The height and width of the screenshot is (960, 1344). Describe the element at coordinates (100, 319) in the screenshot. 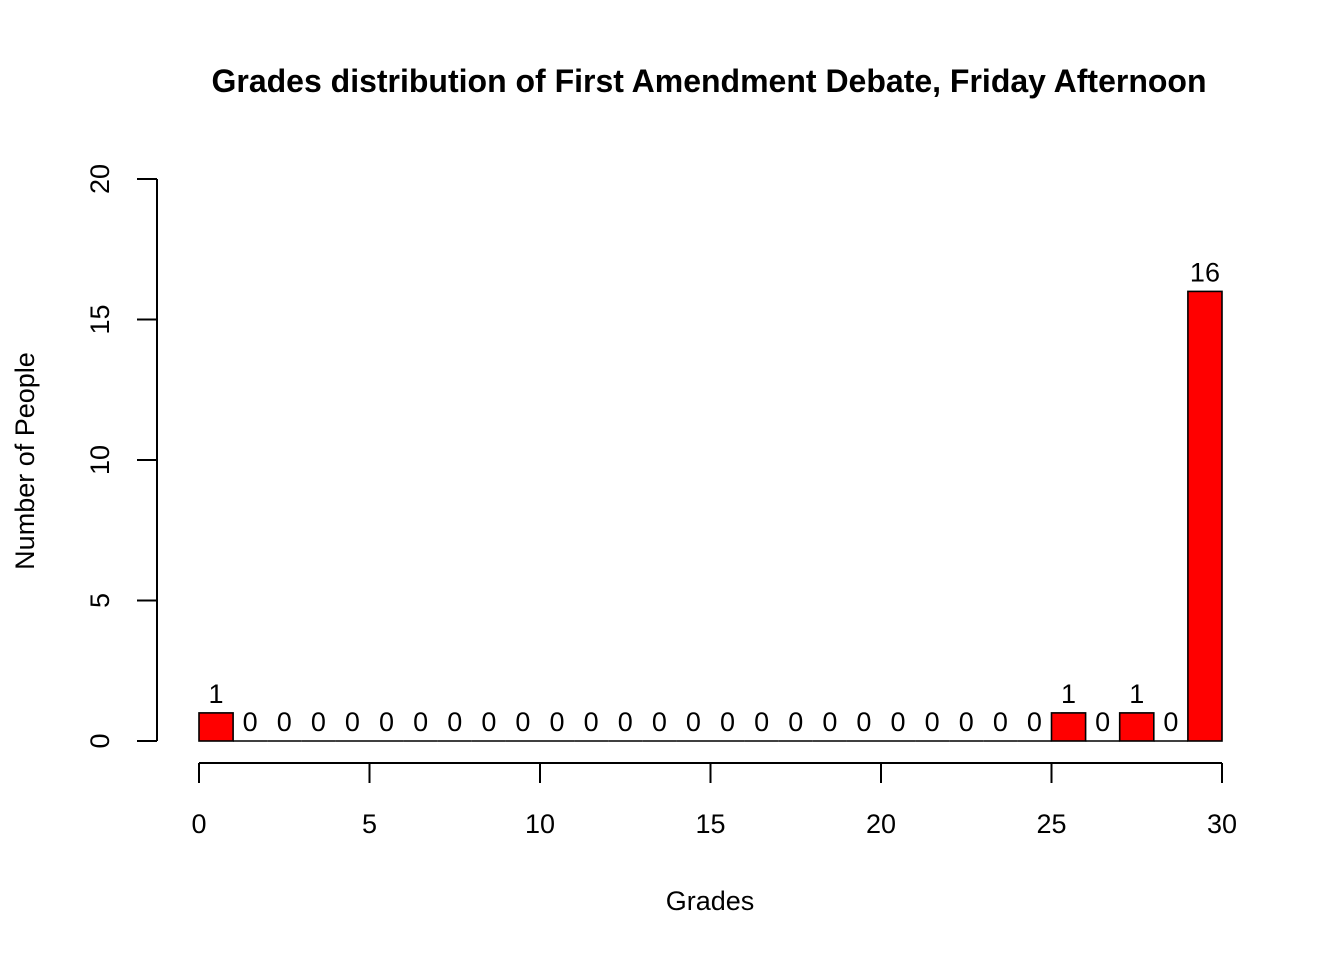

I see `y-tick-label: 15` at that location.